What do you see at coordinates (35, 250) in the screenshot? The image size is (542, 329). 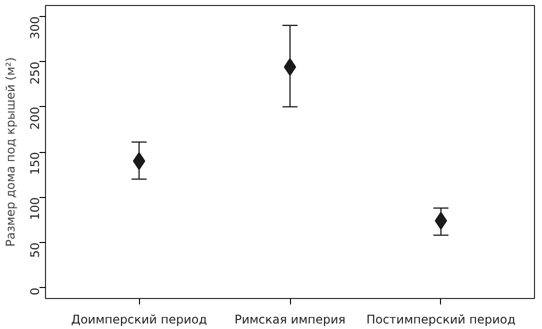 I see `y-tick-label: 50` at bounding box center [35, 250].